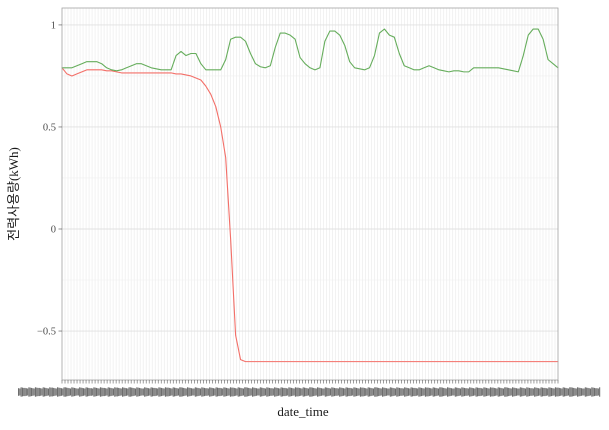 The image size is (609, 430). What do you see at coordinates (49, 128) in the screenshot?
I see `y-tick-label: 0.5` at bounding box center [49, 128].